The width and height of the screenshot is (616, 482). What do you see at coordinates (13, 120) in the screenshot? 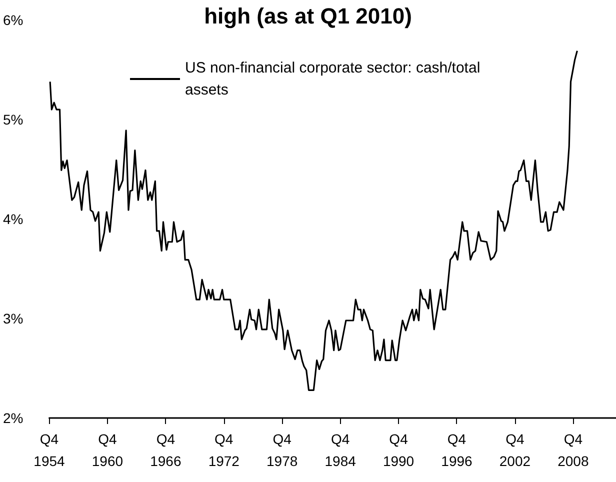
I see `y-tick-label: 5%` at bounding box center [13, 120].